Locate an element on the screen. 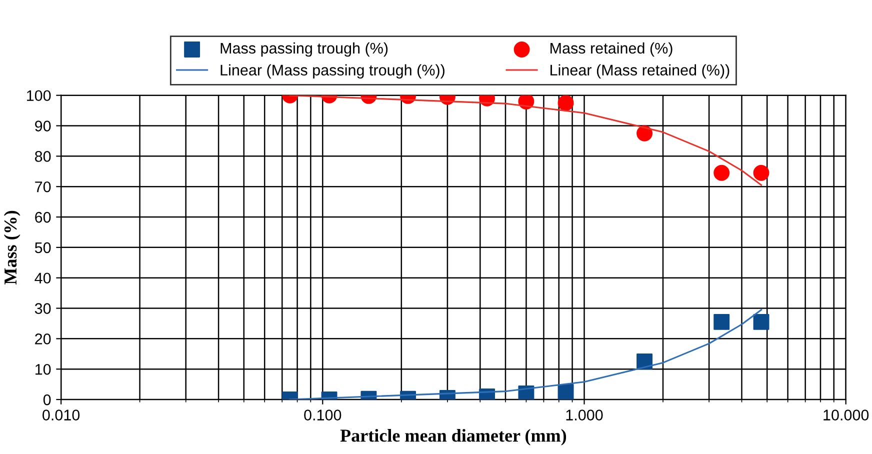 Image resolution: width=872 pixels, height=454 pixels. x-tick-label: 0.010 is located at coordinates (61, 415).